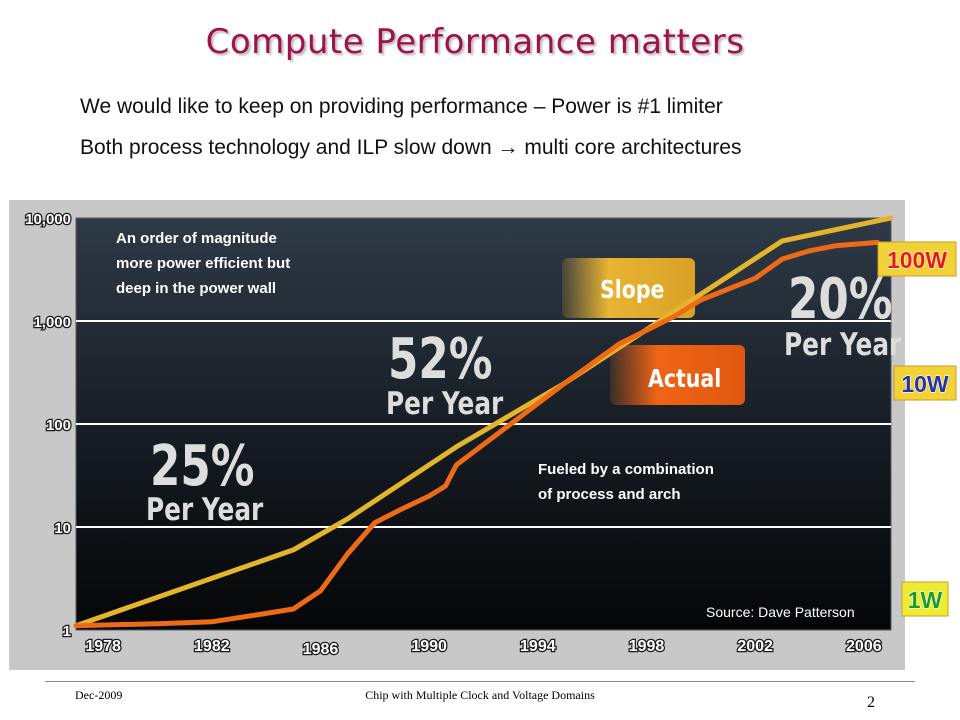 This screenshot has height=720, width=960. What do you see at coordinates (58, 425) in the screenshot?
I see `y-tick-label: 100` at bounding box center [58, 425].